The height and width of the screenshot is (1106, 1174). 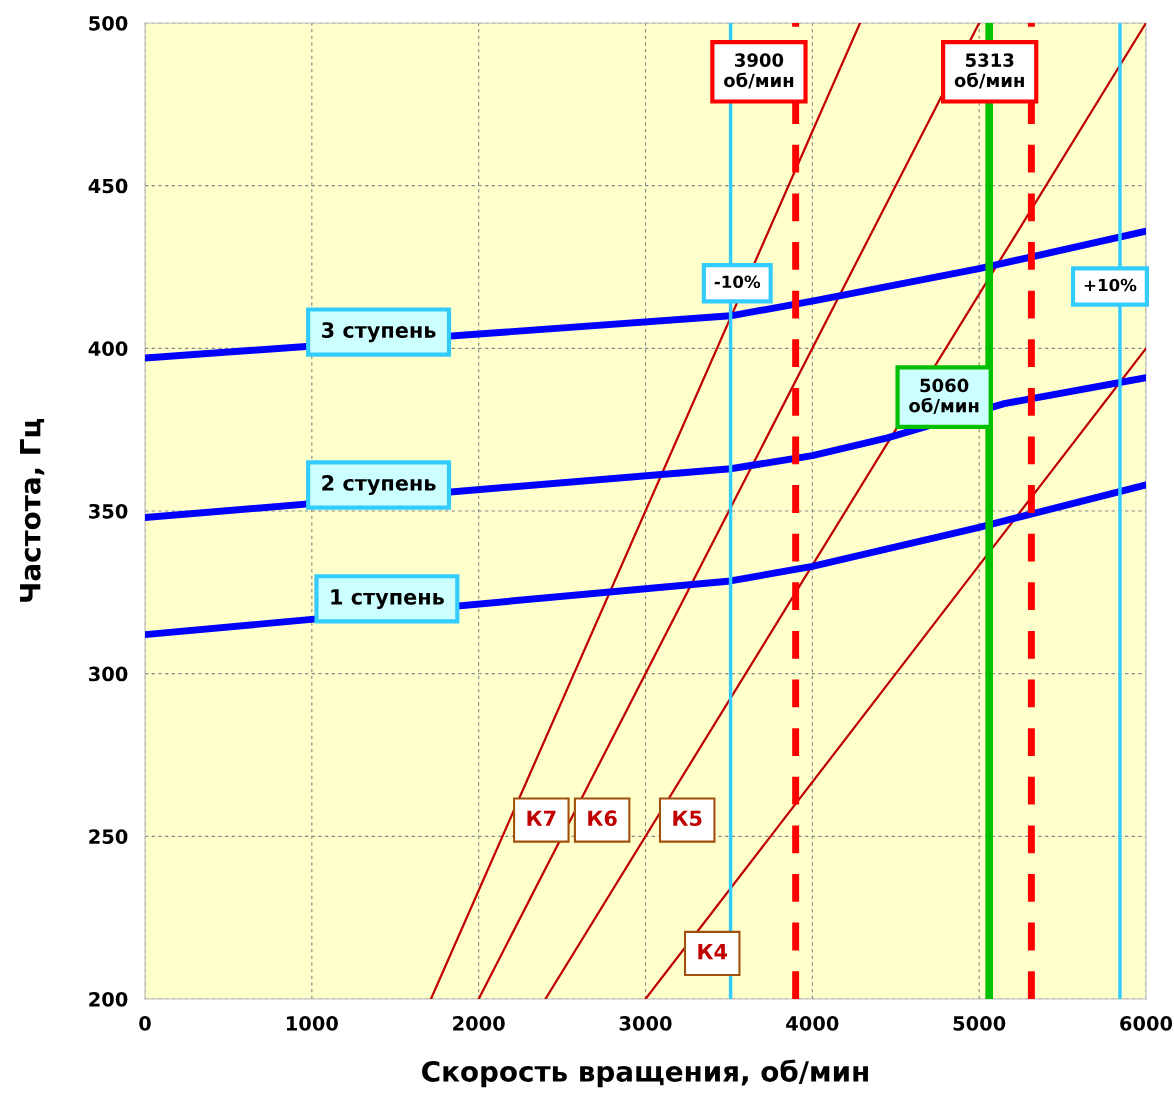 What do you see at coordinates (944, 396) in the screenshot?
I see `ref-line-label: 5060 об/мин` at bounding box center [944, 396].